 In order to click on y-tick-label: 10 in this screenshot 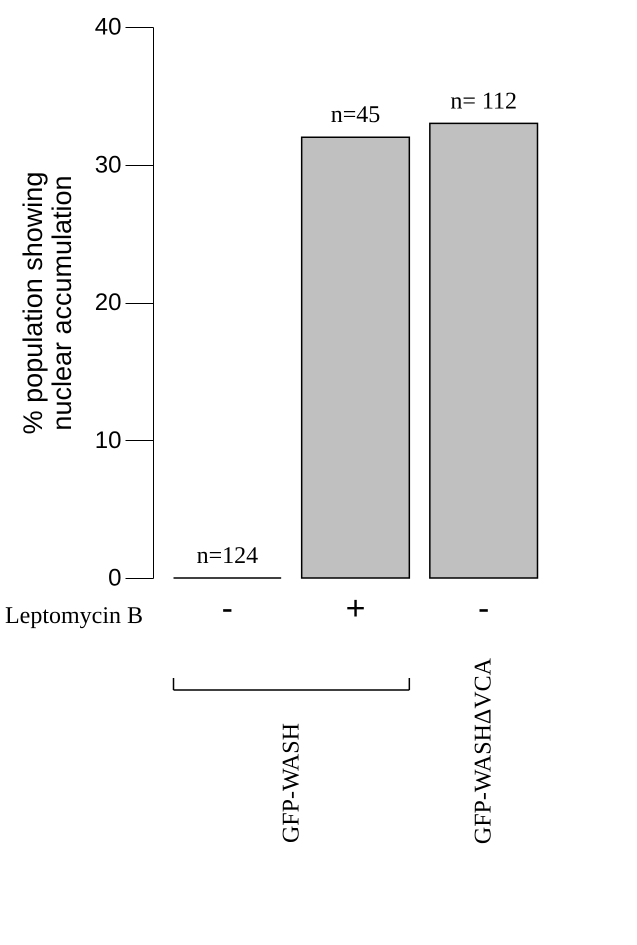, I will do `click(108, 440)`.